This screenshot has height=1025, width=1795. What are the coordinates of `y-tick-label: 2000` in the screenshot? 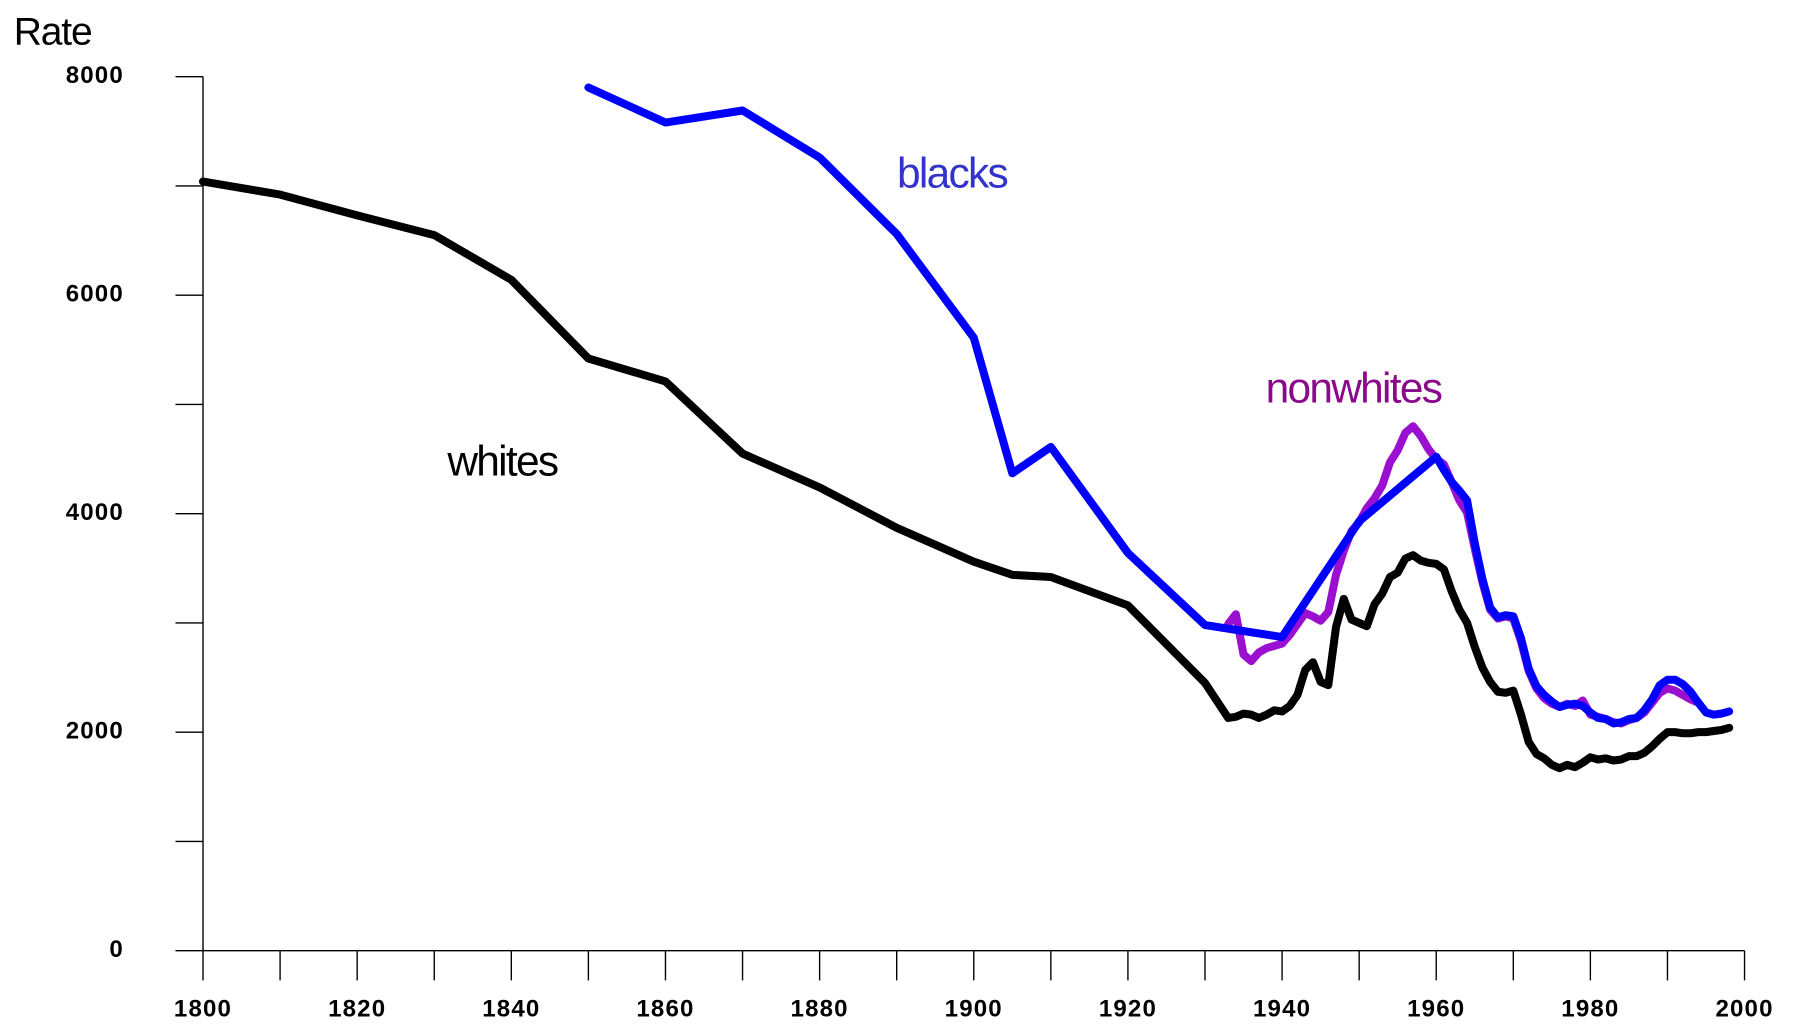 It's located at (95, 731).